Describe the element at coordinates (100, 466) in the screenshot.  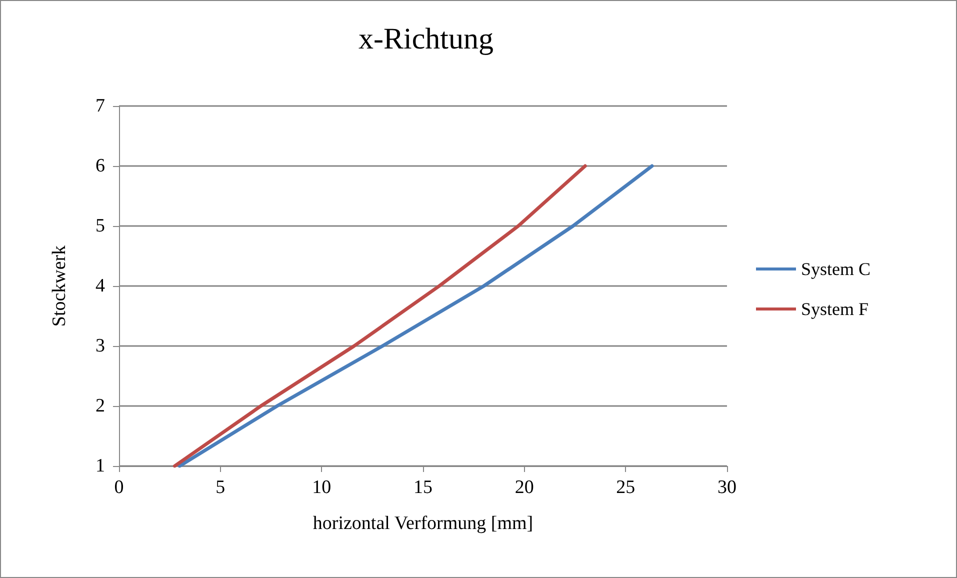
I see `y-tick-label: 1` at that location.